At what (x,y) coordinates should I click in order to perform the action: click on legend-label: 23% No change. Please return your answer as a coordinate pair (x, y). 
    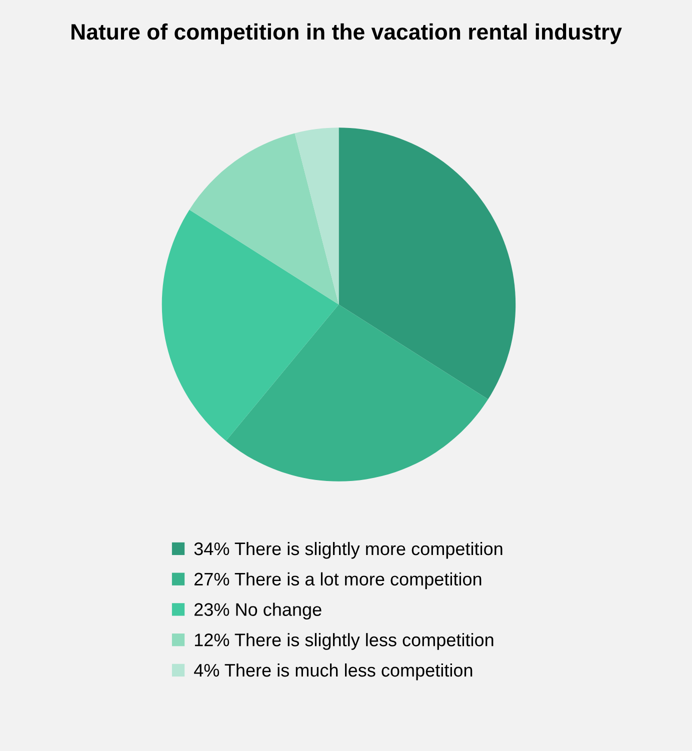
    Looking at the image, I should click on (258, 611).